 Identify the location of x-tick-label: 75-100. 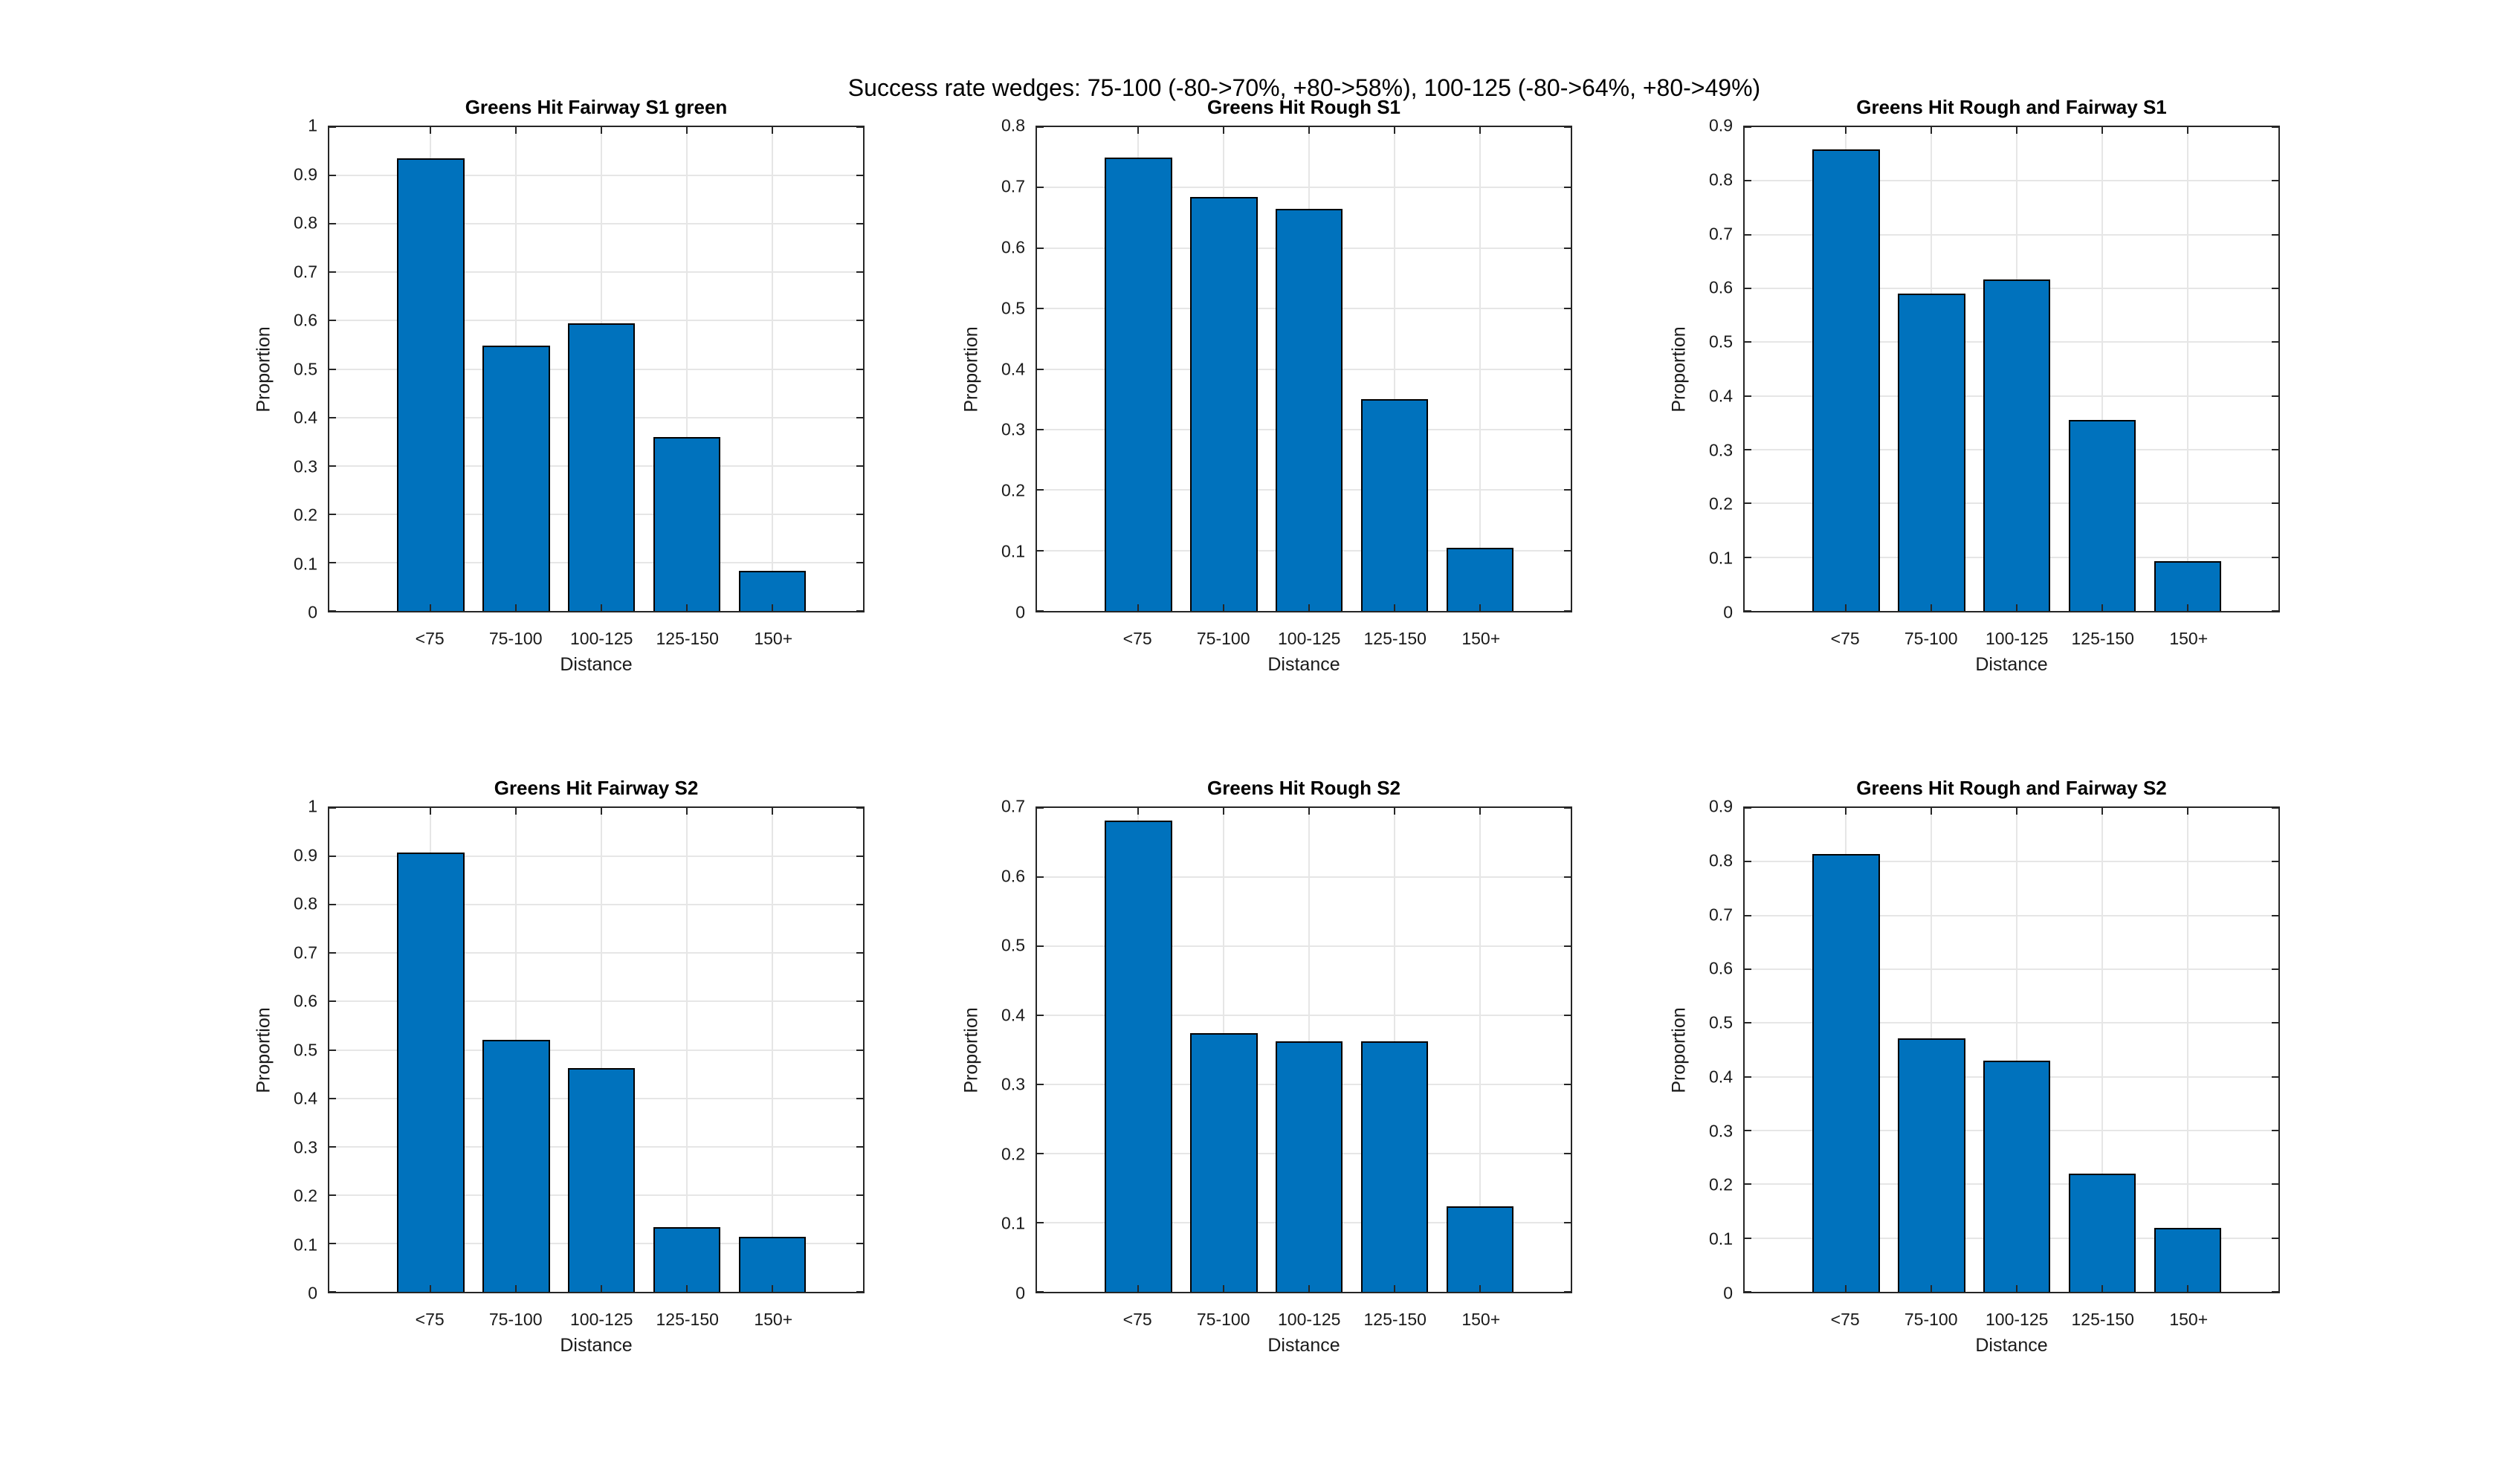
(516, 1319).